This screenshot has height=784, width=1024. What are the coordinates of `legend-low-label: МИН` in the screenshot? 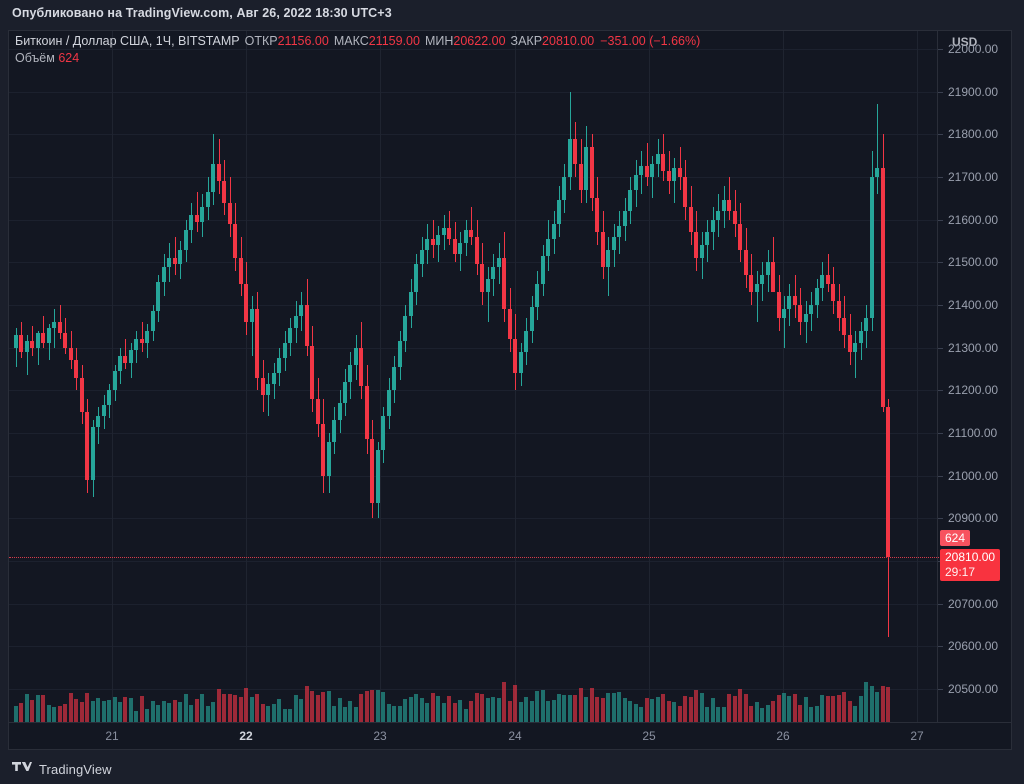 It's located at (439, 41).